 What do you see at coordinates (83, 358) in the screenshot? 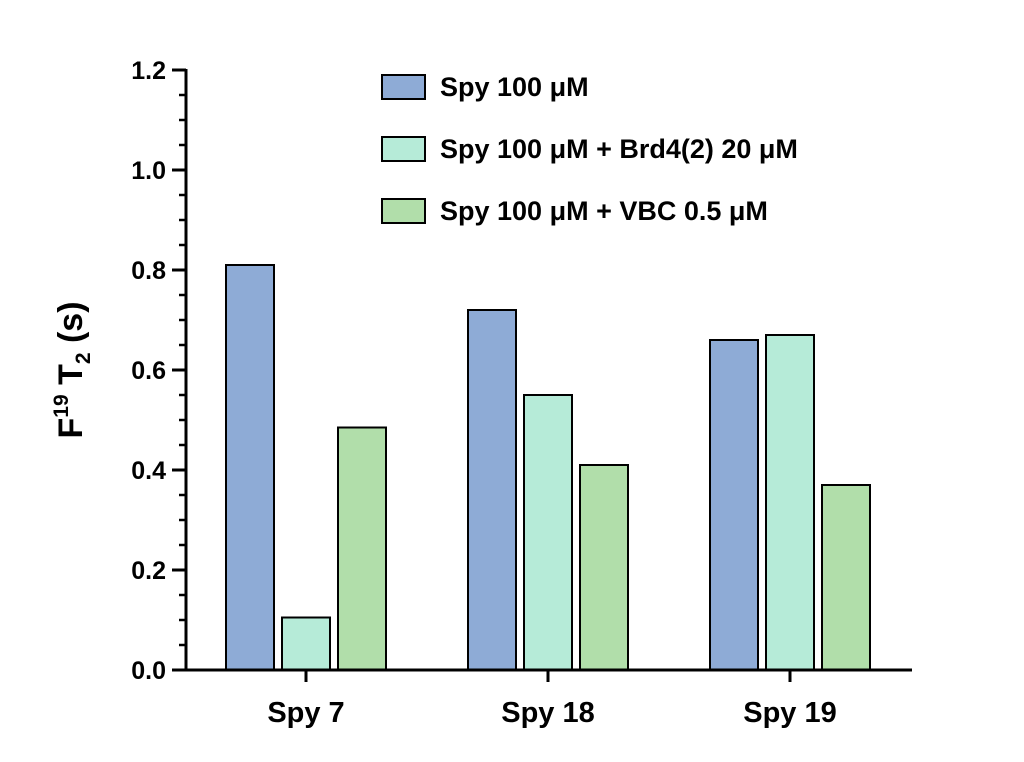
I see `y-axis-label-subscript: 2` at bounding box center [83, 358].